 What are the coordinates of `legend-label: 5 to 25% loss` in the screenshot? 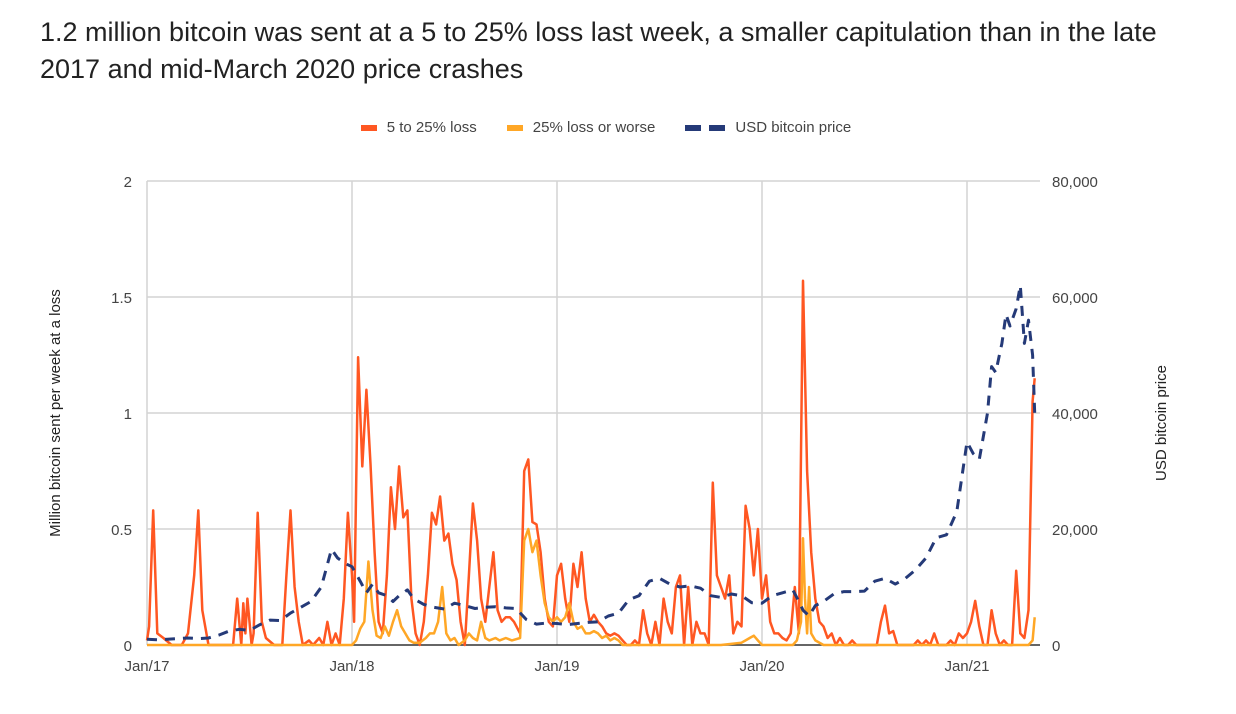 It's located at (431, 127).